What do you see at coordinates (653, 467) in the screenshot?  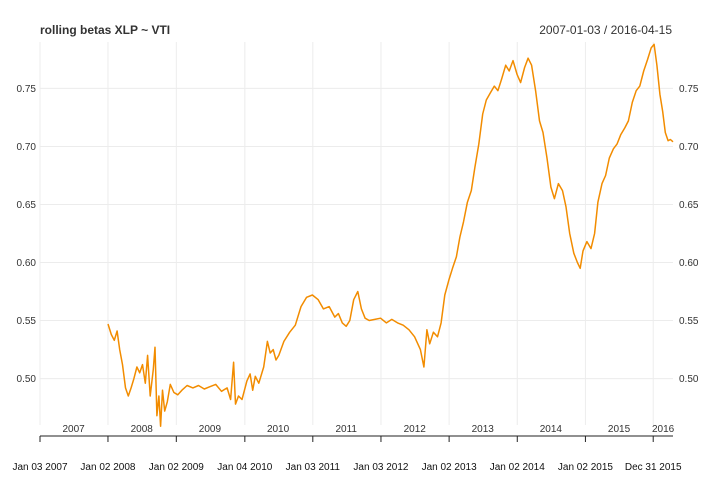 I see `x-tick-label: Dec 31 2015` at bounding box center [653, 467].